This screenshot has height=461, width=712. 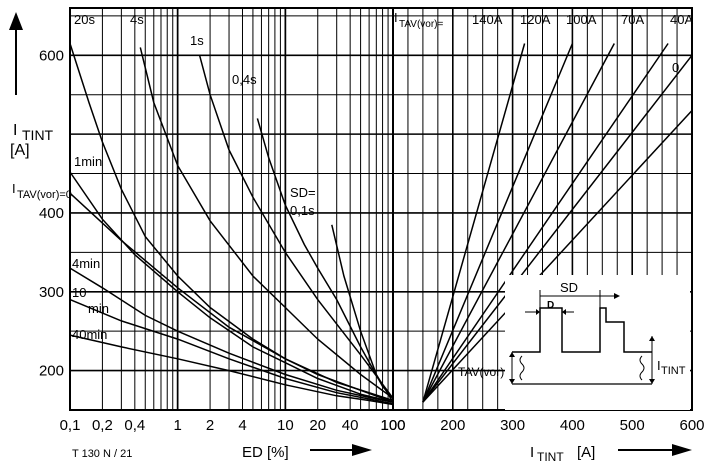 What do you see at coordinates (102, 425) in the screenshot?
I see `x-tick-label: 0,2` at bounding box center [102, 425].